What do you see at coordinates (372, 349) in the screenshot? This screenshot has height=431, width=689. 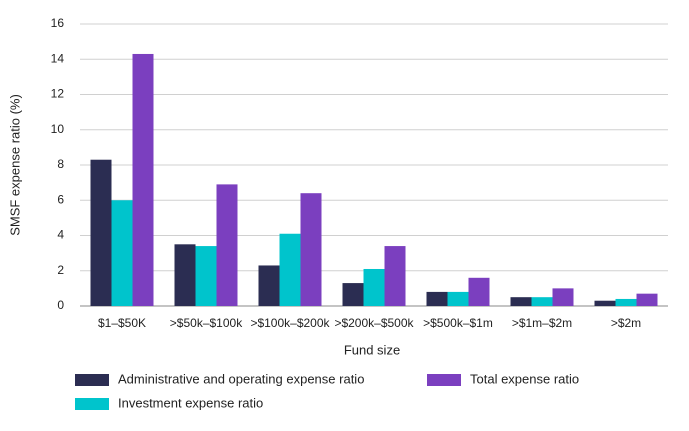 I see `x-axis-label: Fund size` at bounding box center [372, 349].